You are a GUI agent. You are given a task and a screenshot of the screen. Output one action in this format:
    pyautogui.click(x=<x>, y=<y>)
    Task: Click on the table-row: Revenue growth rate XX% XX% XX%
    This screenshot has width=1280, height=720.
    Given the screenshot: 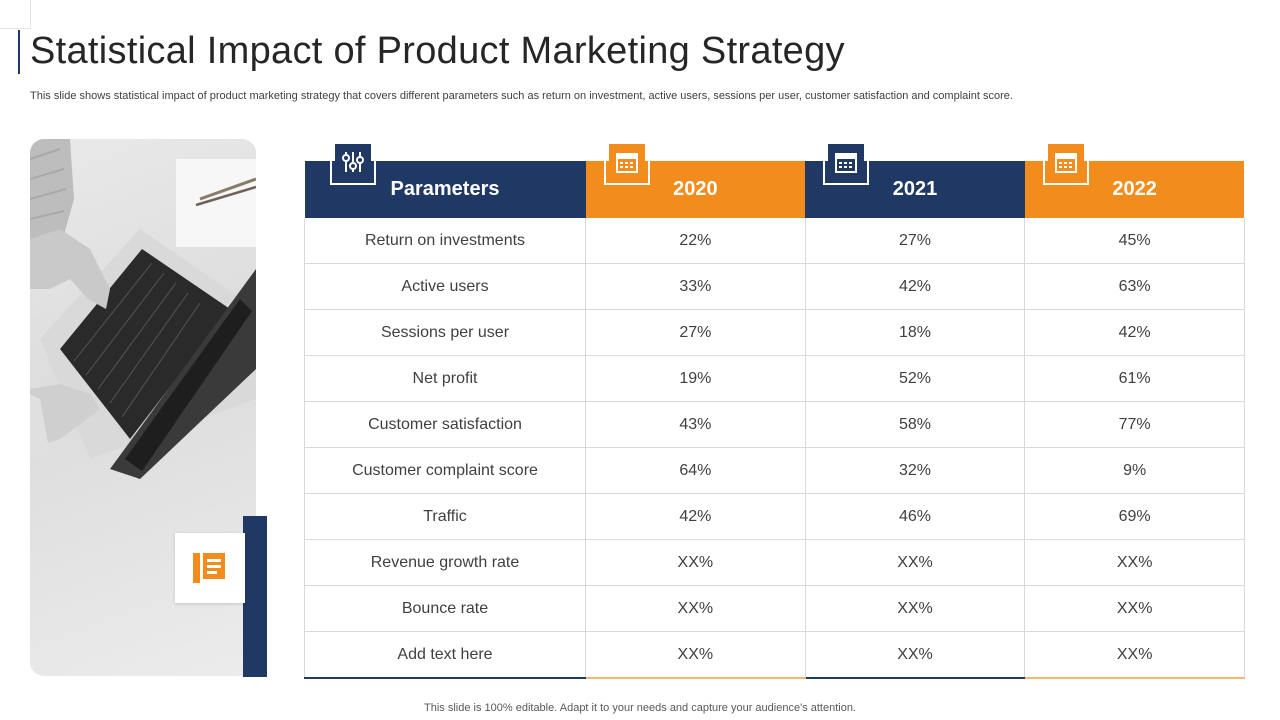 What is the action you would take?
    pyautogui.click(x=774, y=562)
    